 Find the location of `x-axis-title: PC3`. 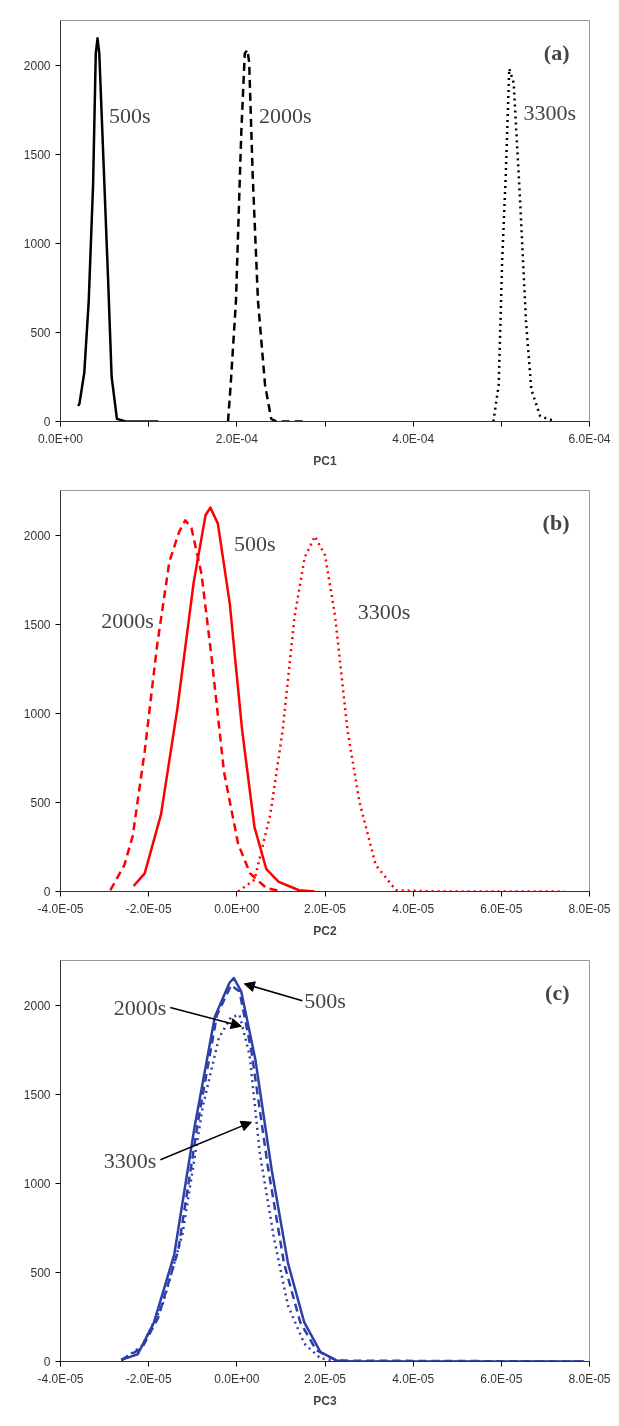

x-axis-title: PC3 is located at coordinates (325, 1400).